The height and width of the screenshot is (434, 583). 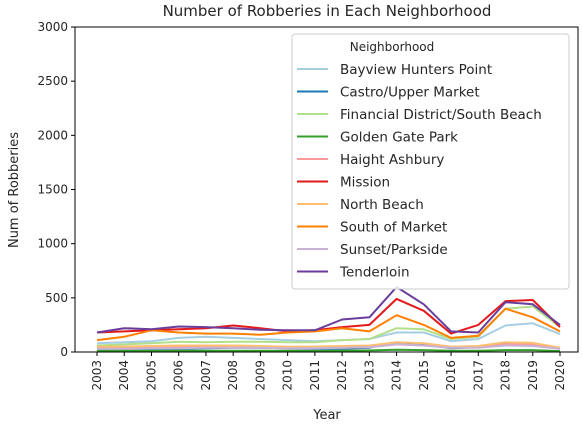 I want to click on legend-label-6: North Beach, so click(x=382, y=205).